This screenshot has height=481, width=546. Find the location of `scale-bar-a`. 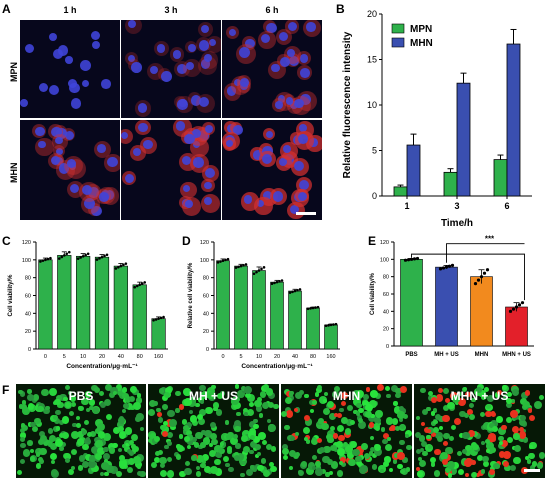

scale-bar-a is located at coordinates (306, 213).